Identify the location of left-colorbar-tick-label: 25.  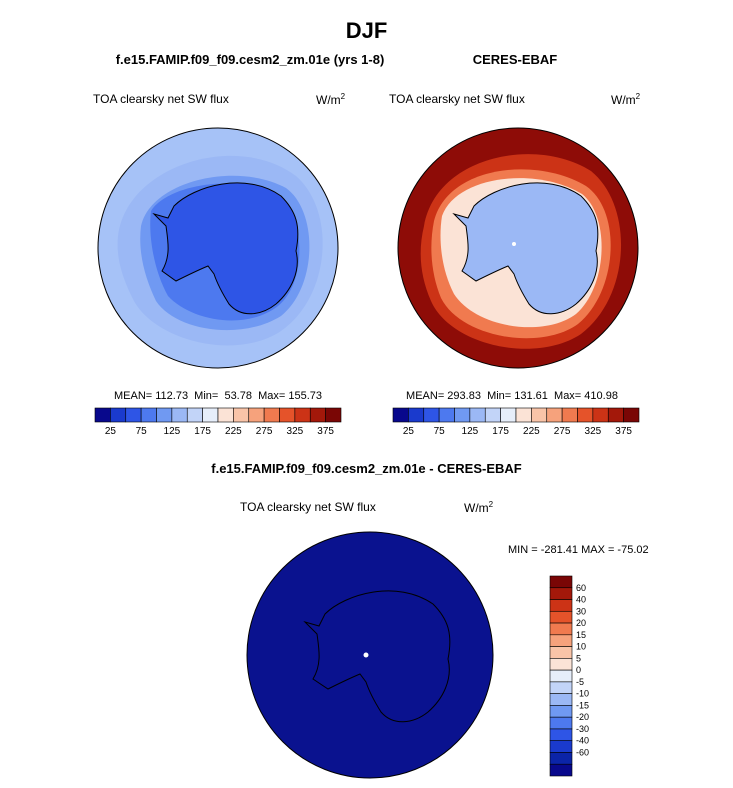
(111, 431).